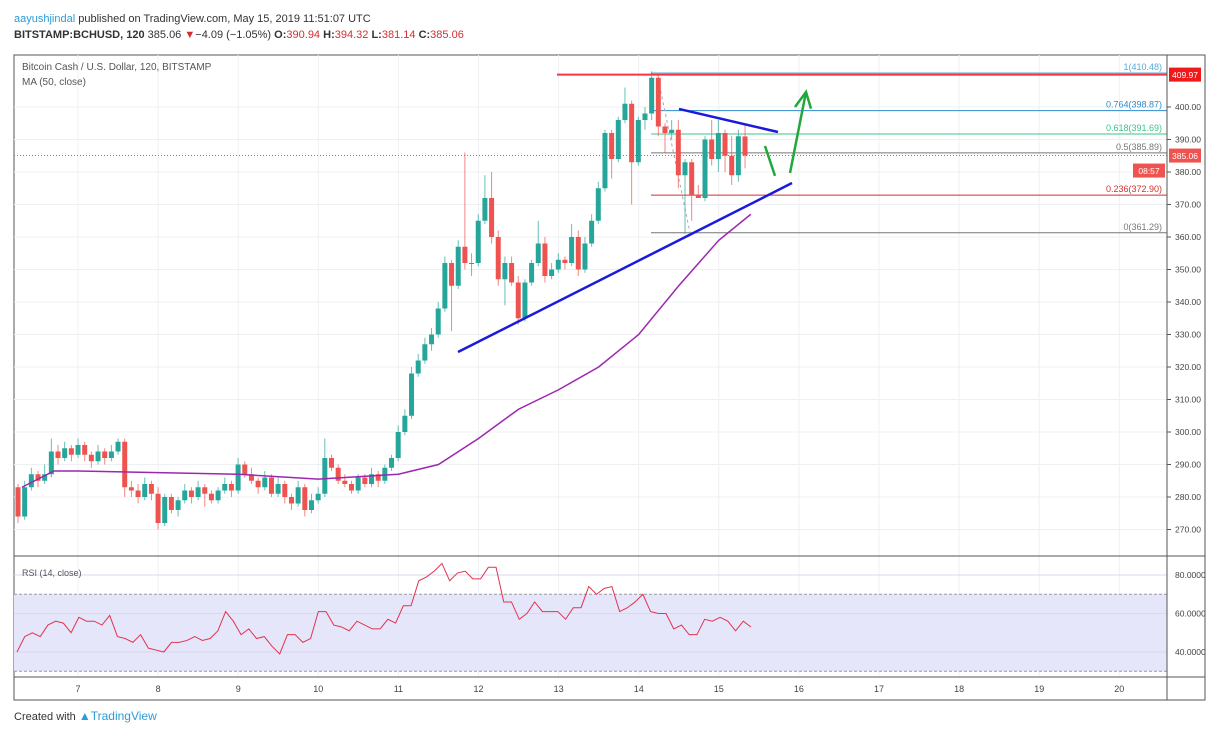 Image resolution: width=1220 pixels, height=740 pixels. What do you see at coordinates (1149, 171) in the screenshot?
I see `bar-countdown-label: 08:57` at bounding box center [1149, 171].